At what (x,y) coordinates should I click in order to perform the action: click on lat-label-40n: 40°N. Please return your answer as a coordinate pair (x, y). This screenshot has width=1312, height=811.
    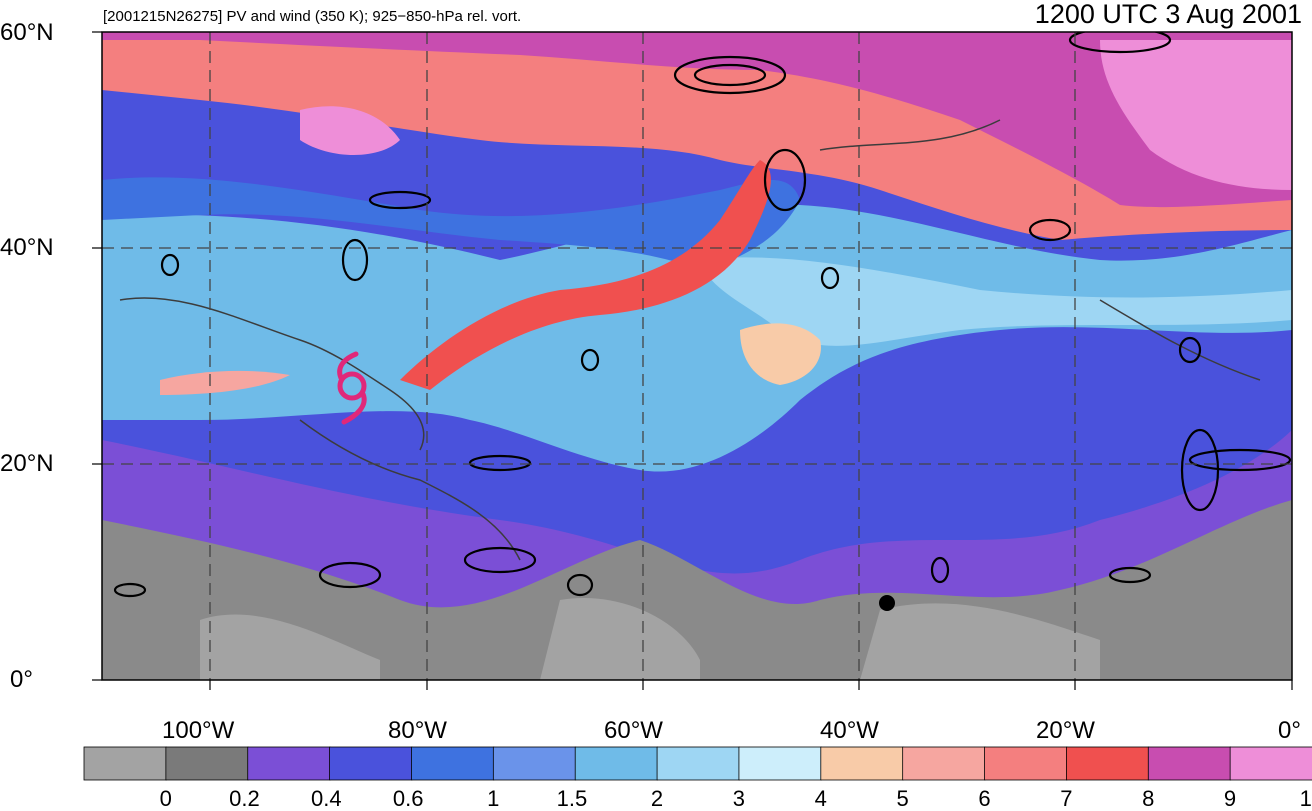
    Looking at the image, I should click on (27, 247).